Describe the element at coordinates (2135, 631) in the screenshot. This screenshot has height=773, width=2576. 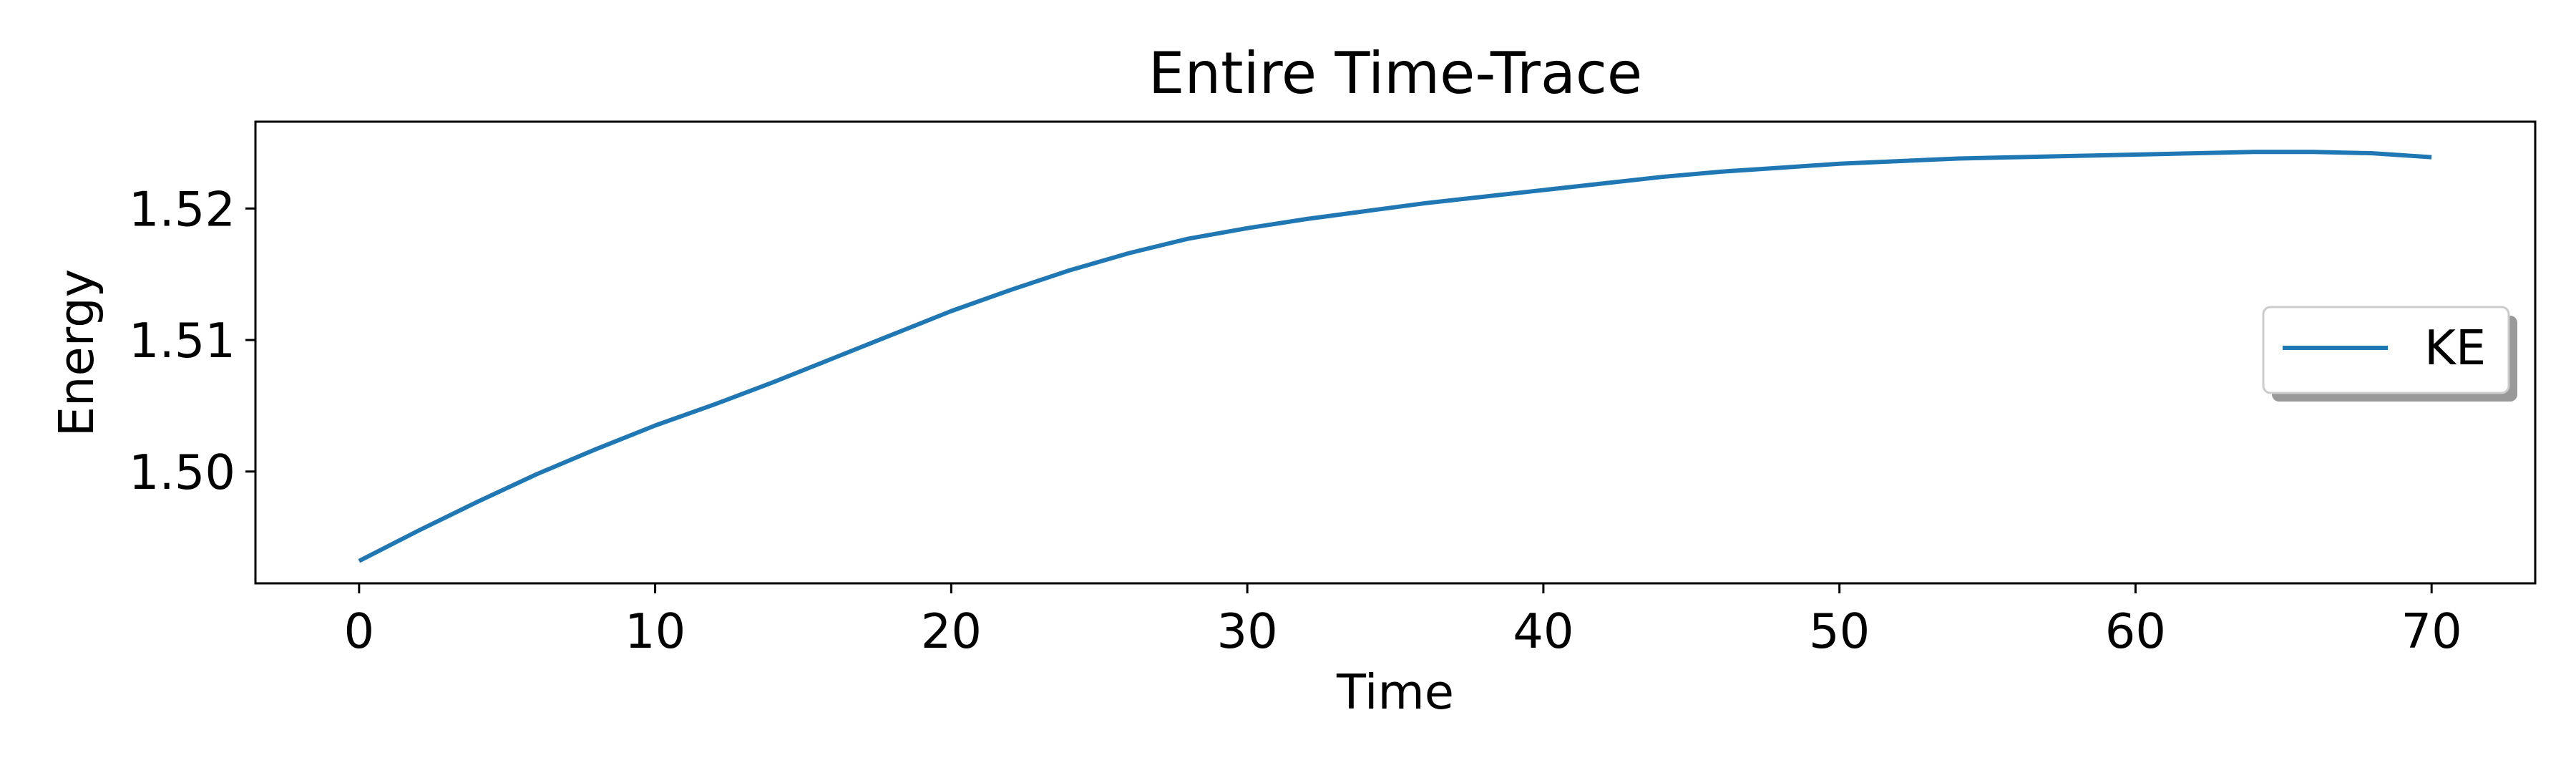
I see `x-tick-label: 60` at that location.